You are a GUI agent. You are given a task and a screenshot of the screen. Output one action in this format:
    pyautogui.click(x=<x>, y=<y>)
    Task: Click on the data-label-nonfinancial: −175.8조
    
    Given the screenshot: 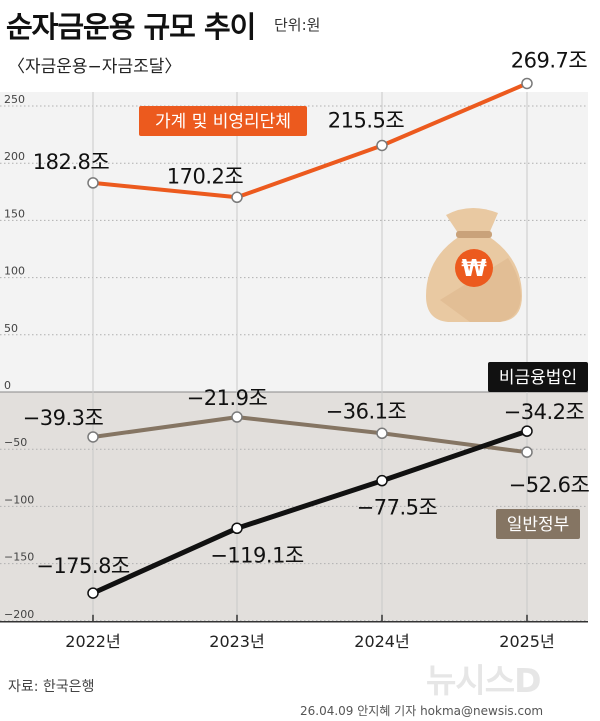 What is the action you would take?
    pyautogui.click(x=83, y=566)
    